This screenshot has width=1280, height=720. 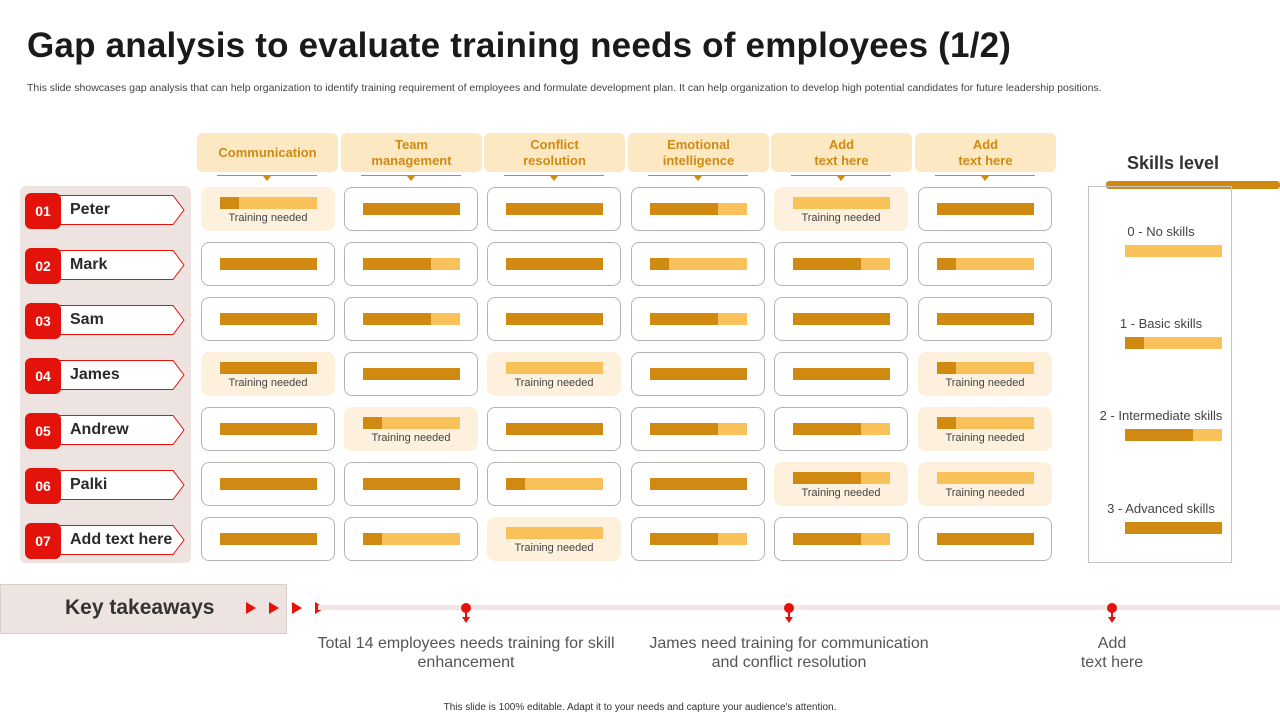 What do you see at coordinates (43, 266) in the screenshot?
I see `employee-number-badge: 02` at bounding box center [43, 266].